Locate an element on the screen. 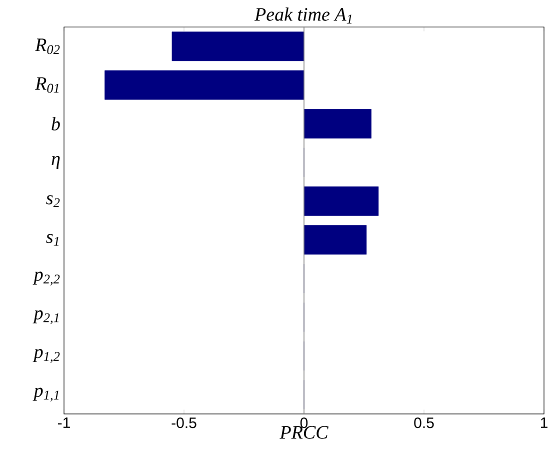  y-tick-label: b is located at coordinates (56, 123).